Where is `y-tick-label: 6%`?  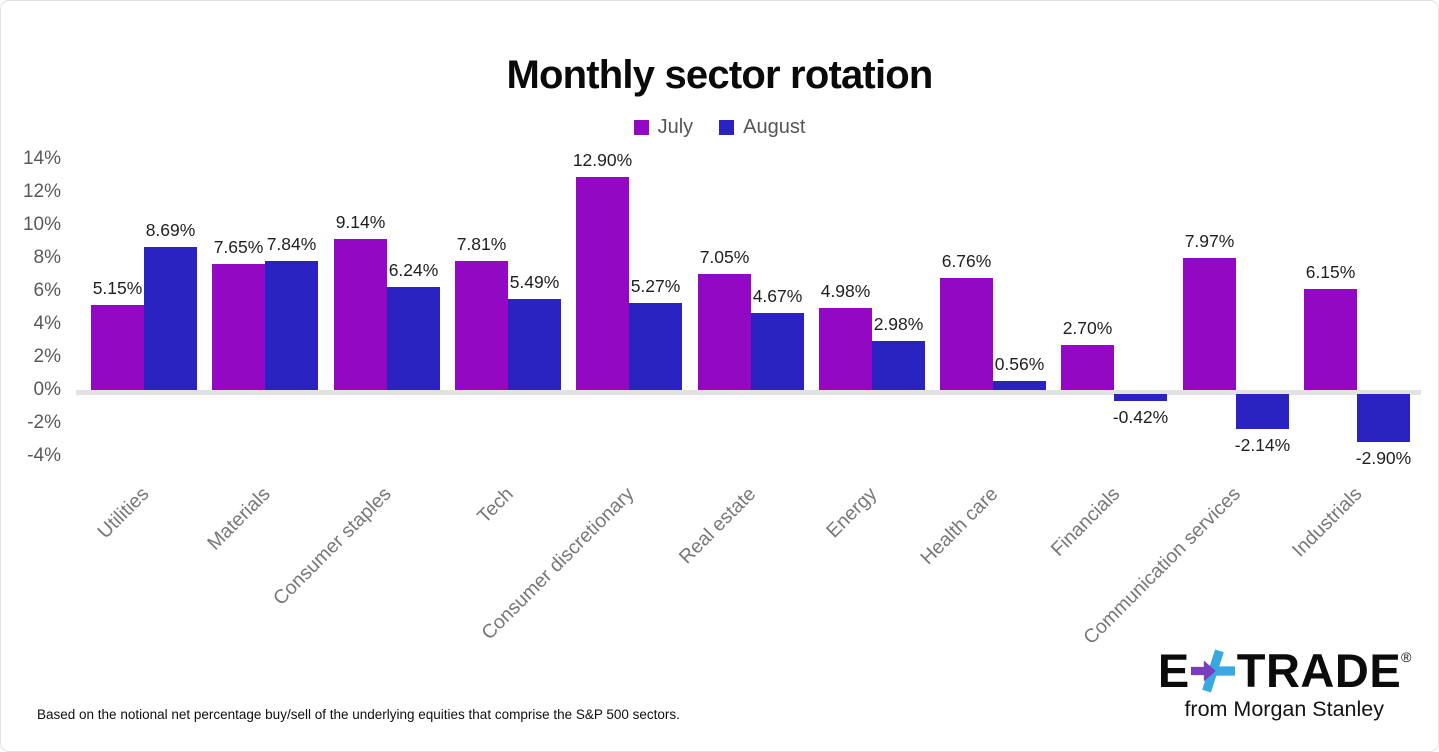 y-tick-label: 6% is located at coordinates (47, 290).